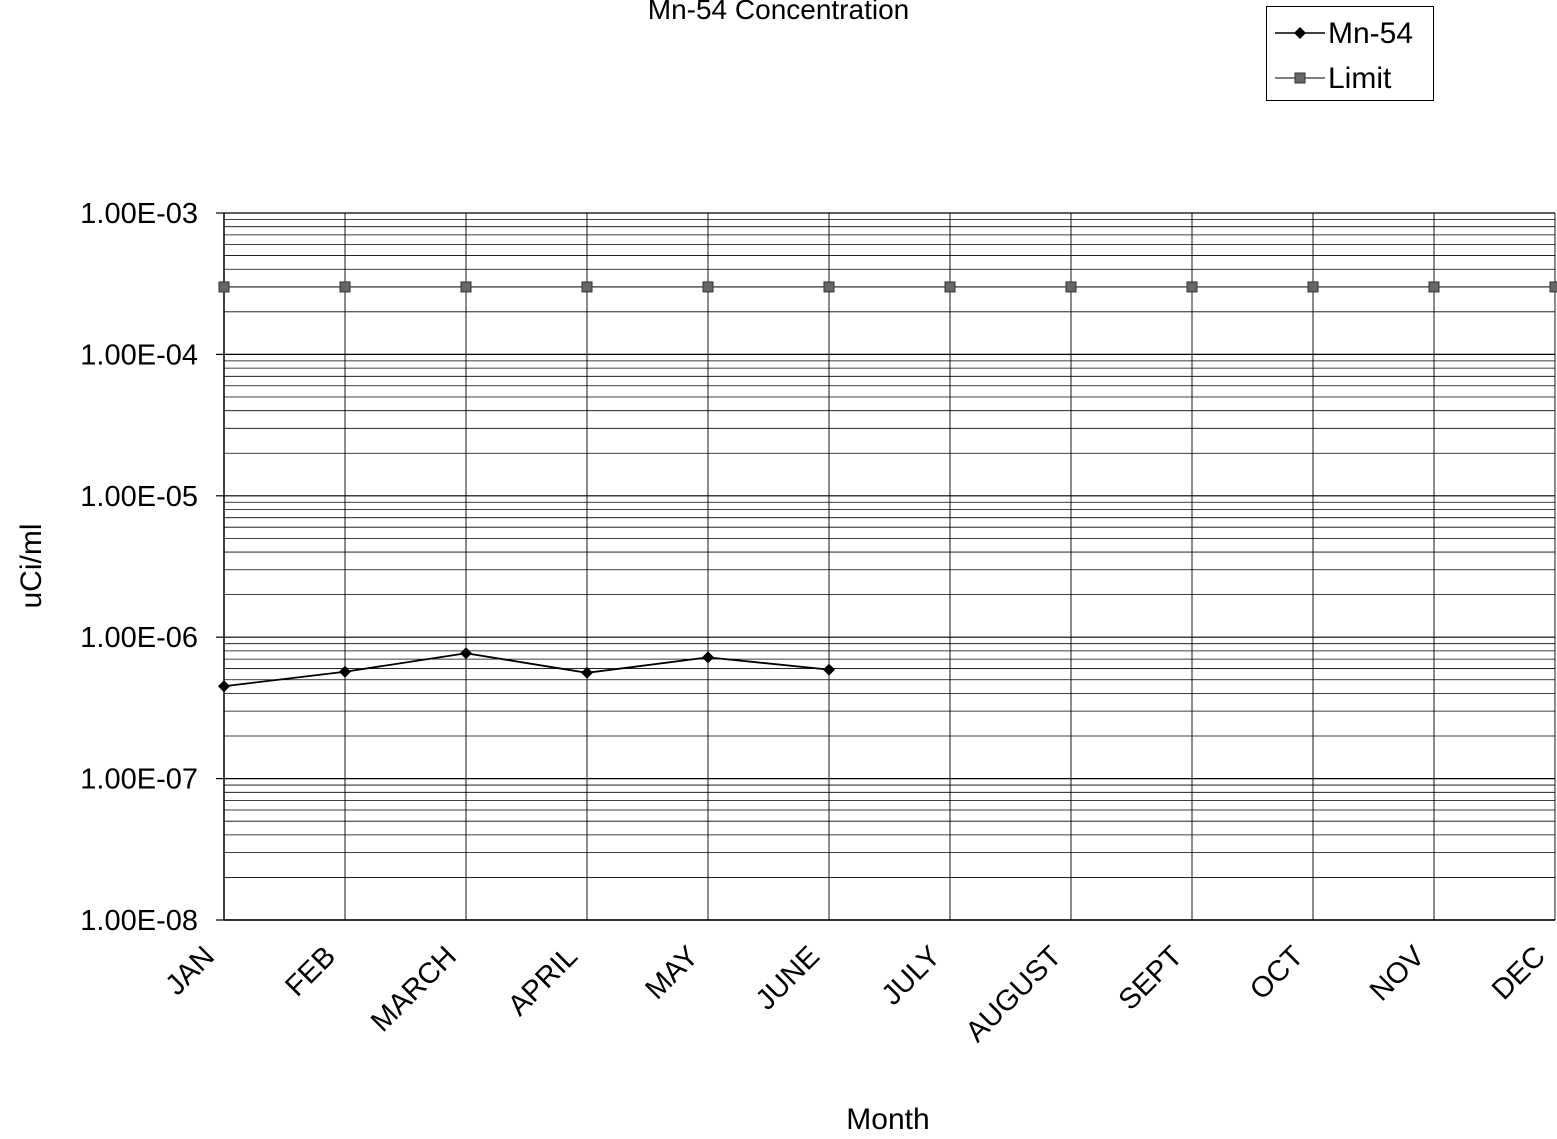  What do you see at coordinates (1151, 978) in the screenshot?
I see `x-tick-label: SEPT` at bounding box center [1151, 978].